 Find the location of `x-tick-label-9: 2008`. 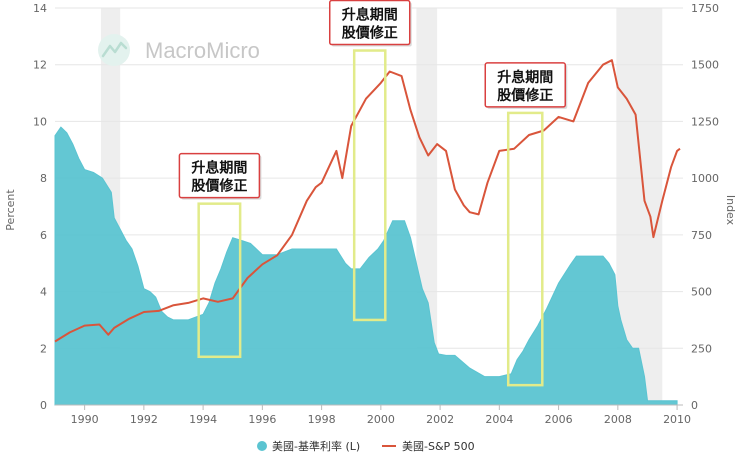

x-tick-label-9: 2008 is located at coordinates (618, 419).